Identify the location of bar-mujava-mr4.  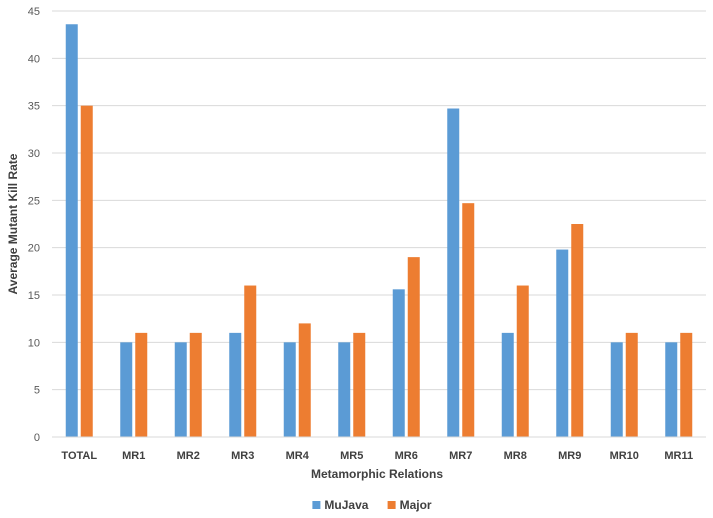
(289, 389).